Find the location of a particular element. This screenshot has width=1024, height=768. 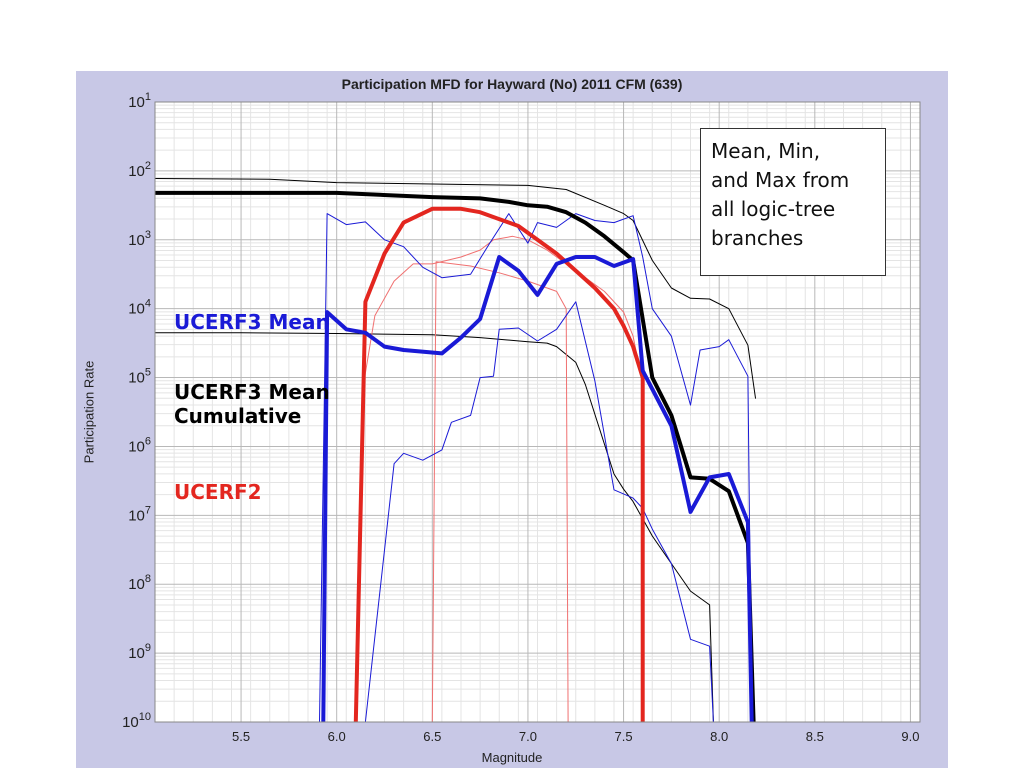

y-tick-label: 10⁵ is located at coordinates (139, 377).